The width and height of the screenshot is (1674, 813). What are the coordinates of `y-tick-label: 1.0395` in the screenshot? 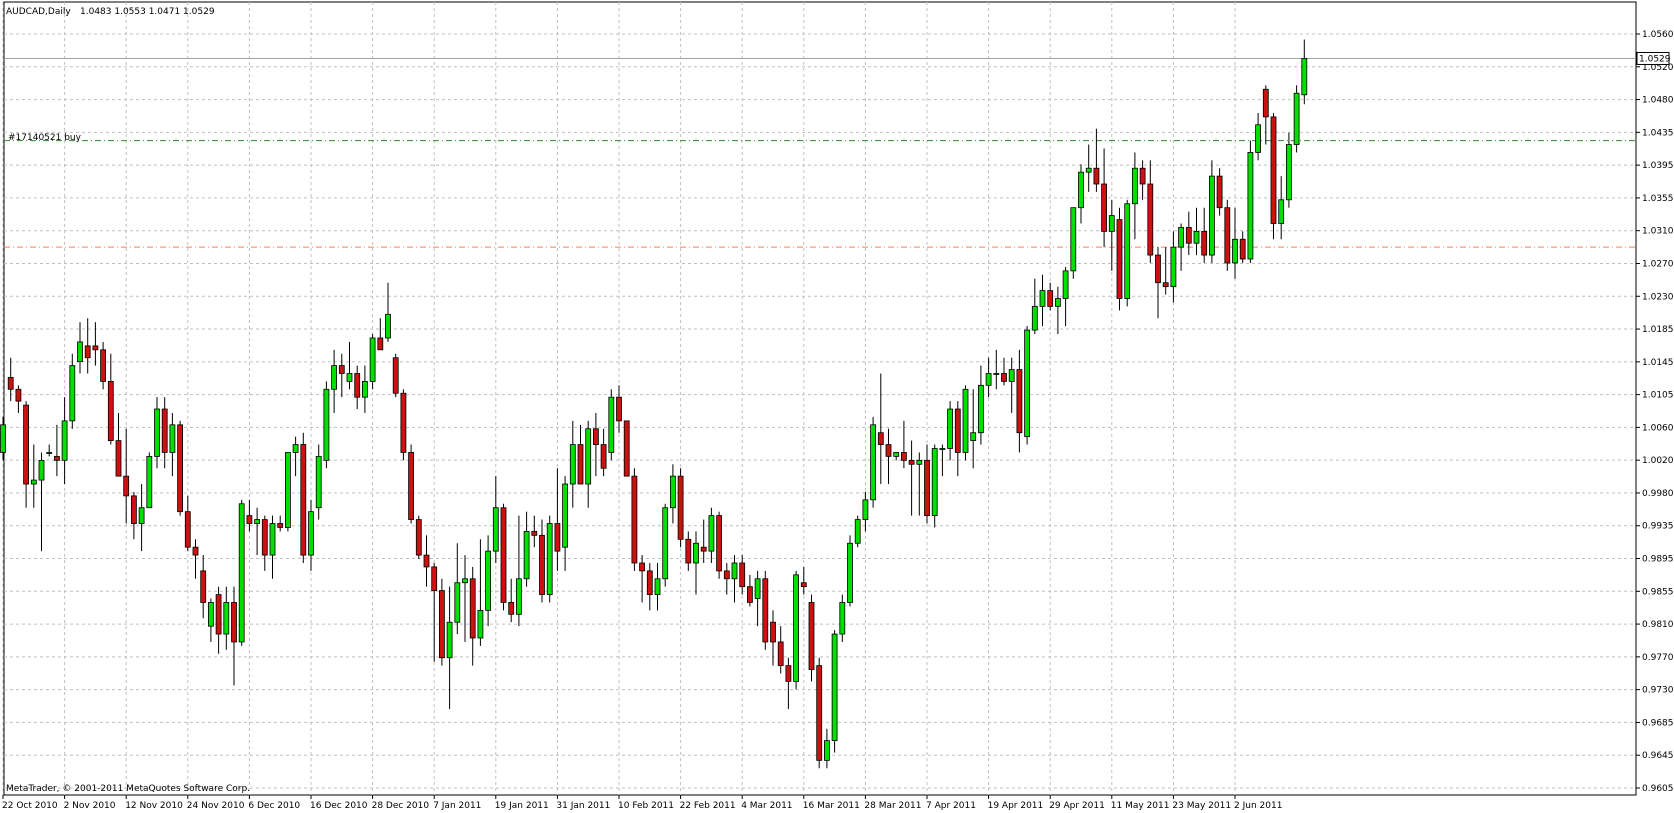 It's located at (1658, 166).